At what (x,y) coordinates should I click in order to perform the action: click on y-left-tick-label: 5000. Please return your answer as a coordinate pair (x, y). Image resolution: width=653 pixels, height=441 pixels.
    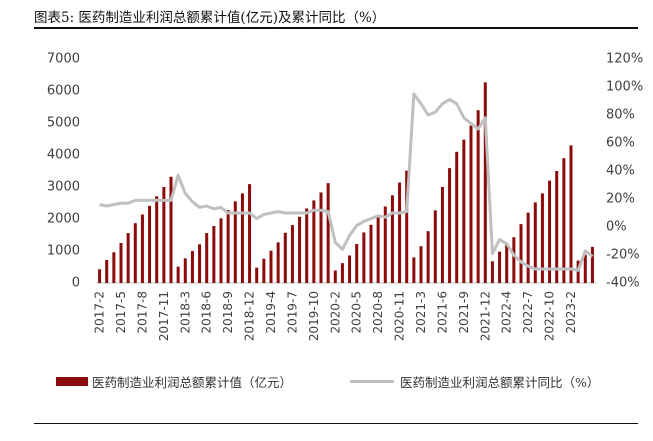
    Looking at the image, I should click on (63, 123).